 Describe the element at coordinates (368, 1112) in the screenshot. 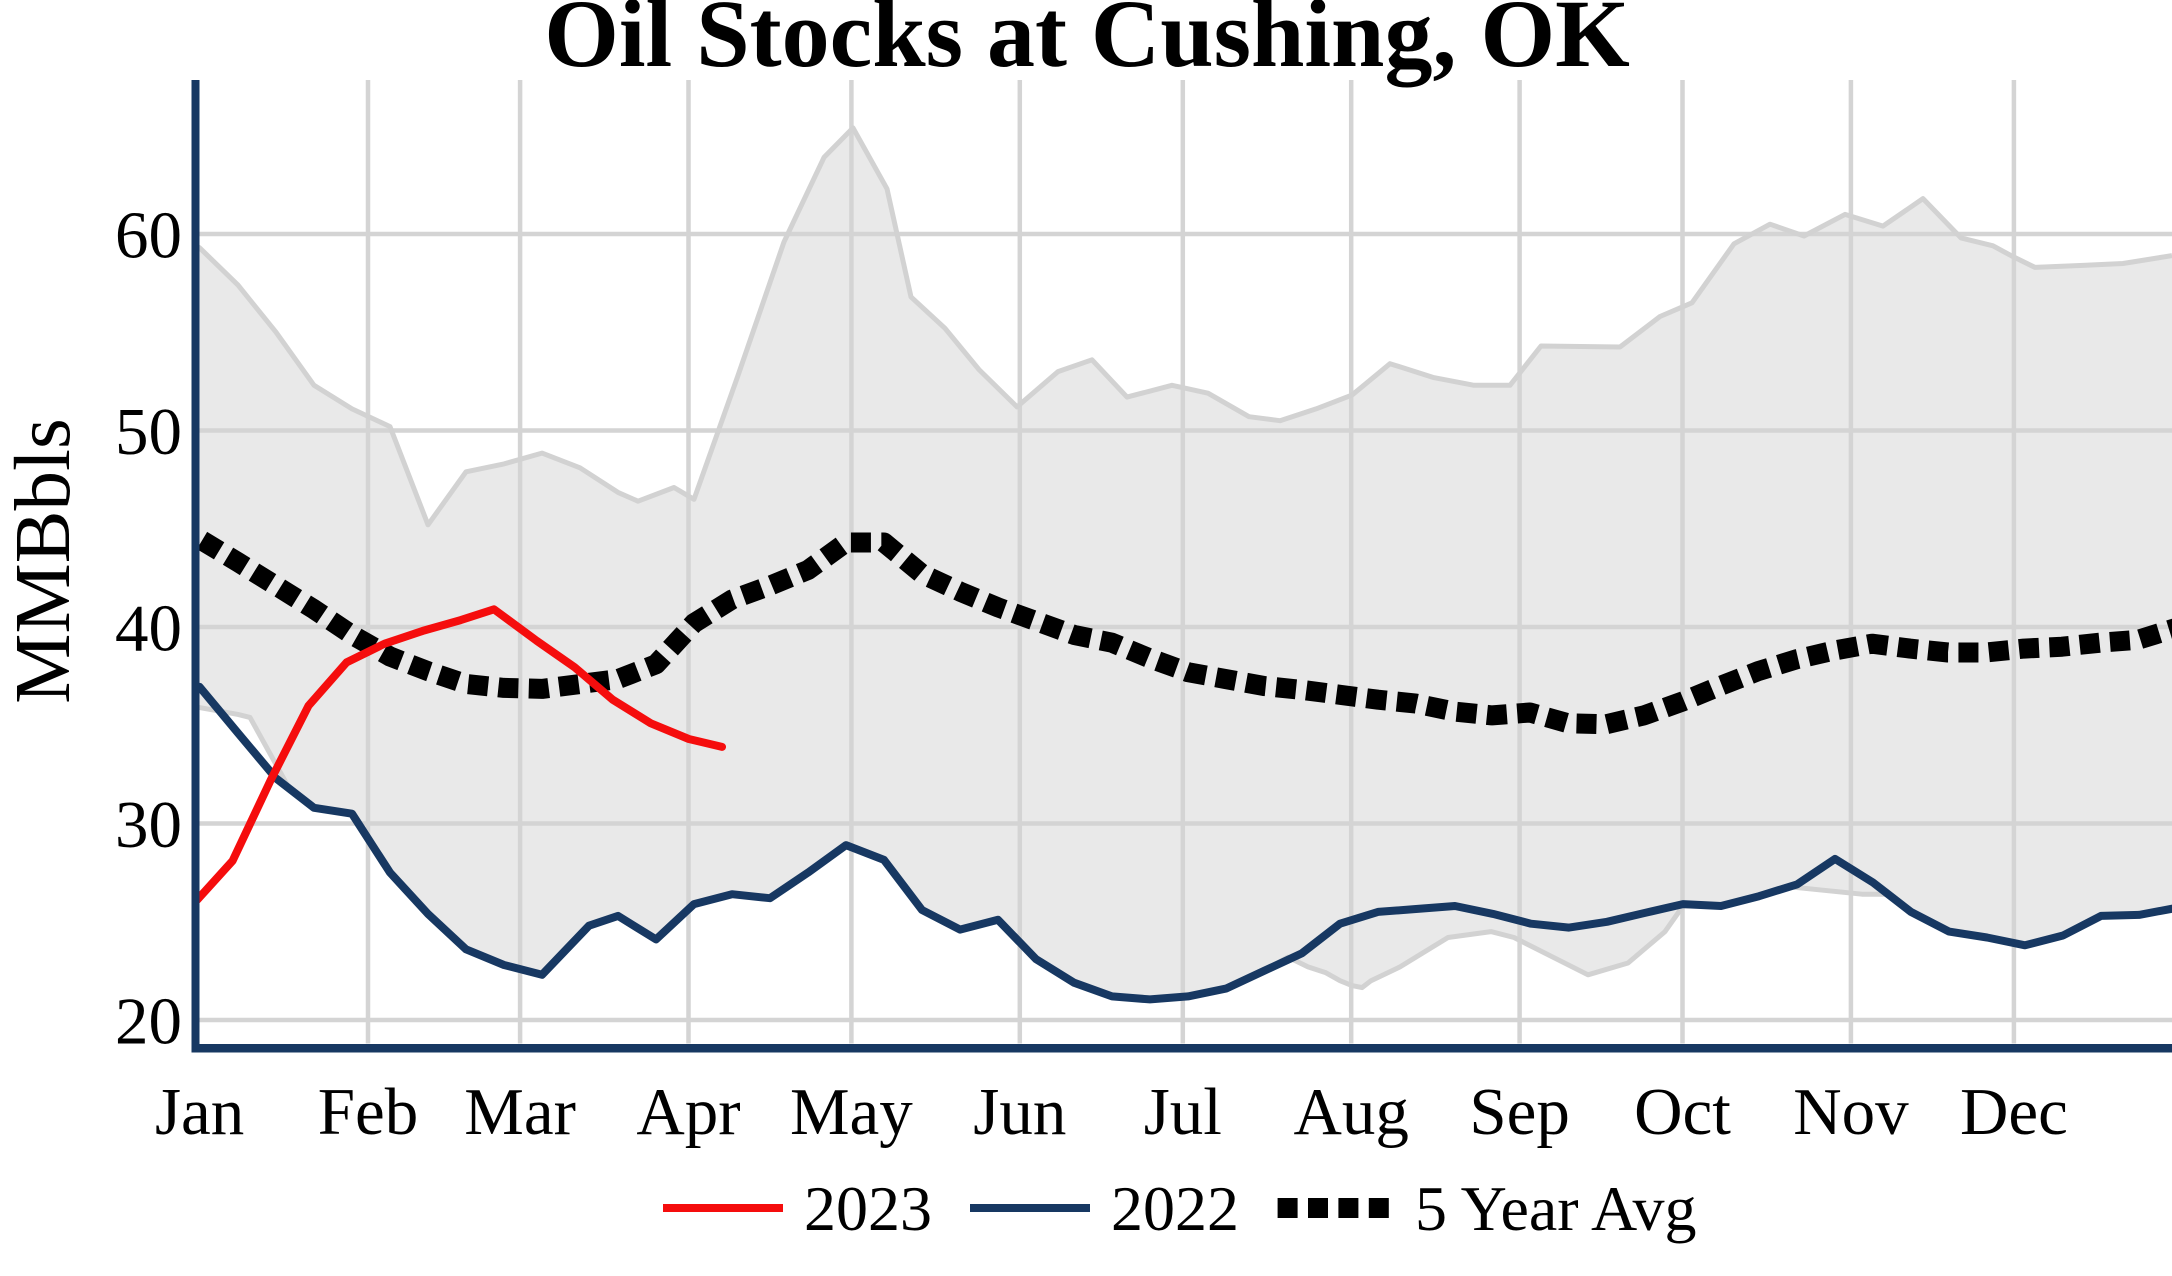

I see `svg-text: Feb` at that location.